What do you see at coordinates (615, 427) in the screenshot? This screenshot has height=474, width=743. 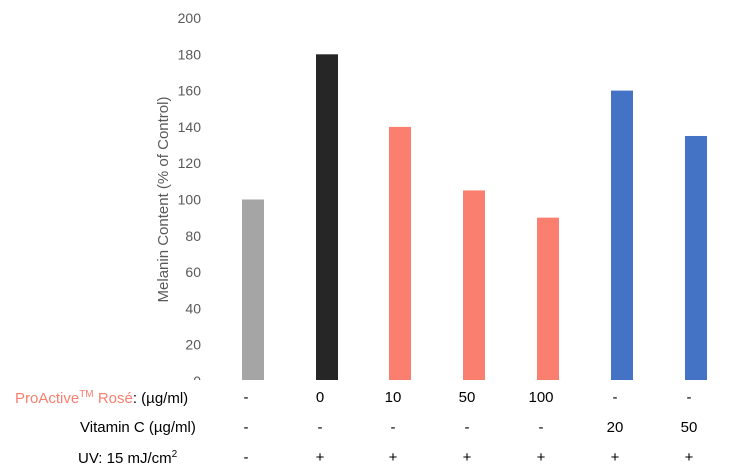 I see `treatment-cell: 20` at bounding box center [615, 427].